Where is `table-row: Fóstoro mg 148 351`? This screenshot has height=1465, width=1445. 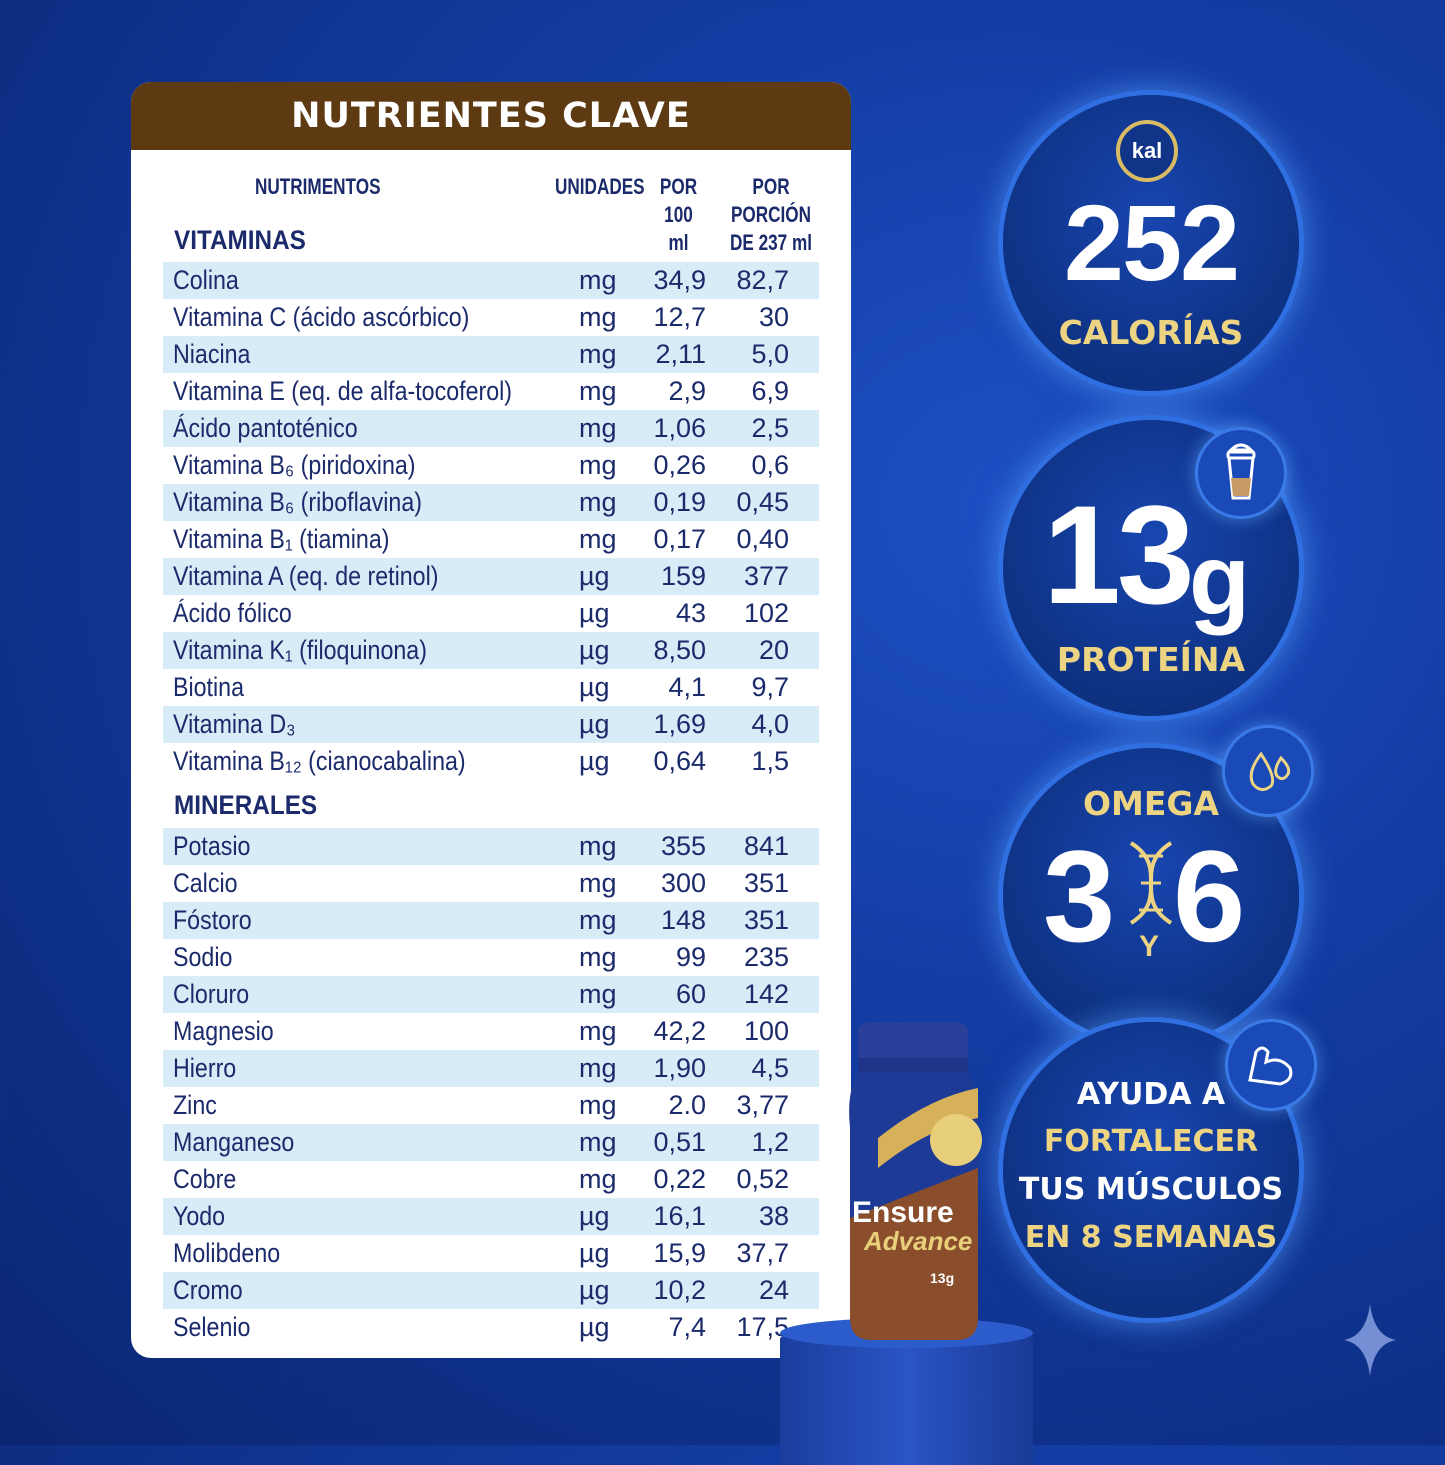 table-row: Fóstoro mg 148 351 is located at coordinates (491, 920).